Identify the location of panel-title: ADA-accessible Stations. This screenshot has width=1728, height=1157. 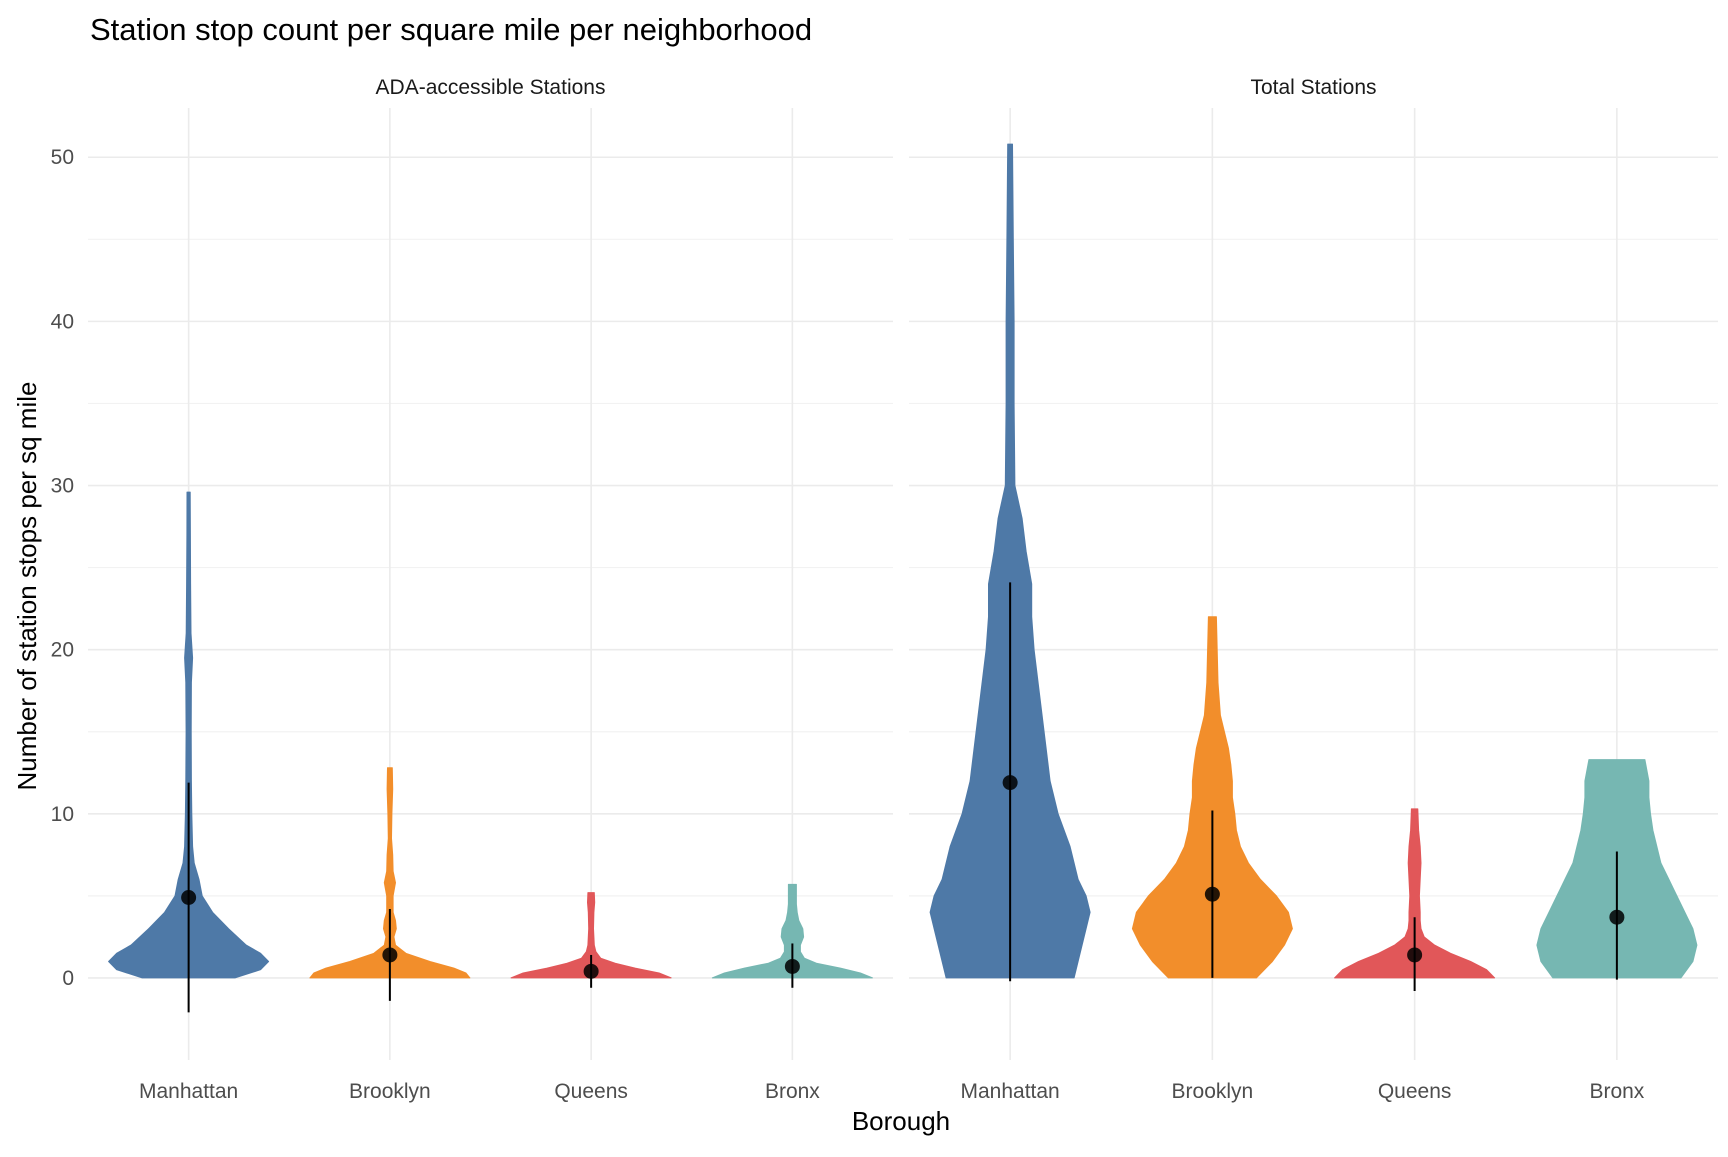
(491, 87).